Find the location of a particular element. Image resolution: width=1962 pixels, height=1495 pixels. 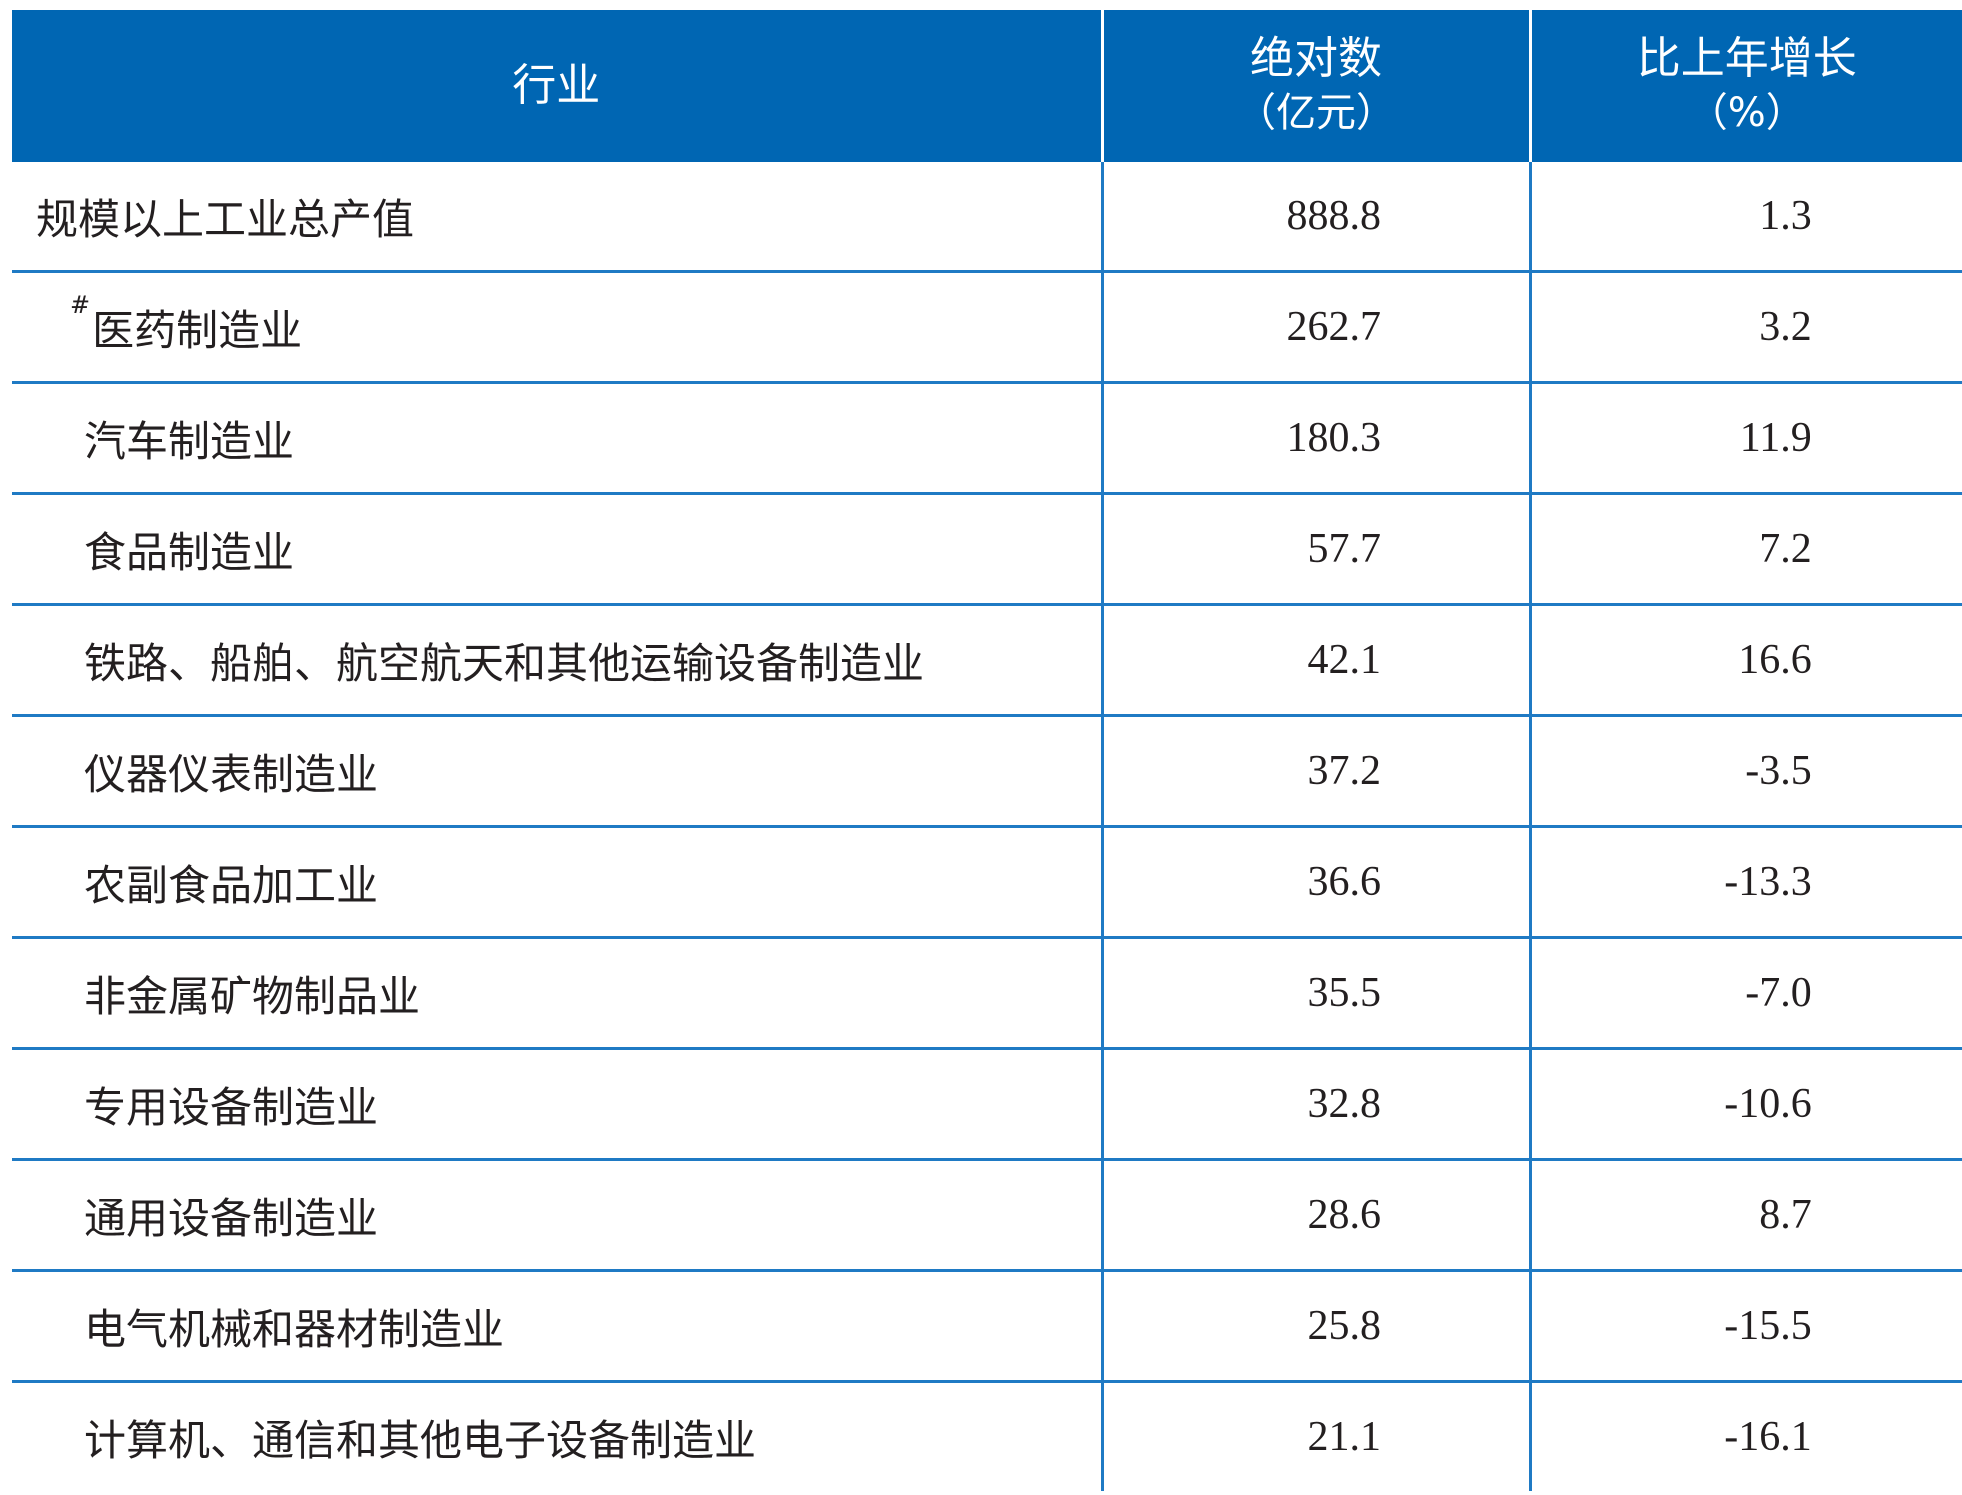

growth-value: 7.2 is located at coordinates (1785, 549).